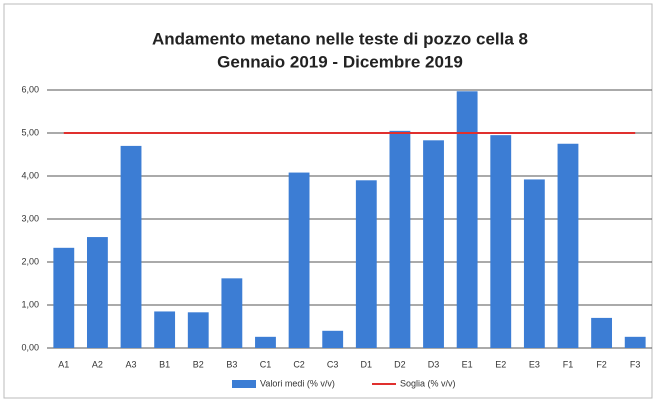 Image resolution: width=656 pixels, height=402 pixels. Describe the element at coordinates (367, 364) in the screenshot. I see `x-tick-label: D1` at that location.